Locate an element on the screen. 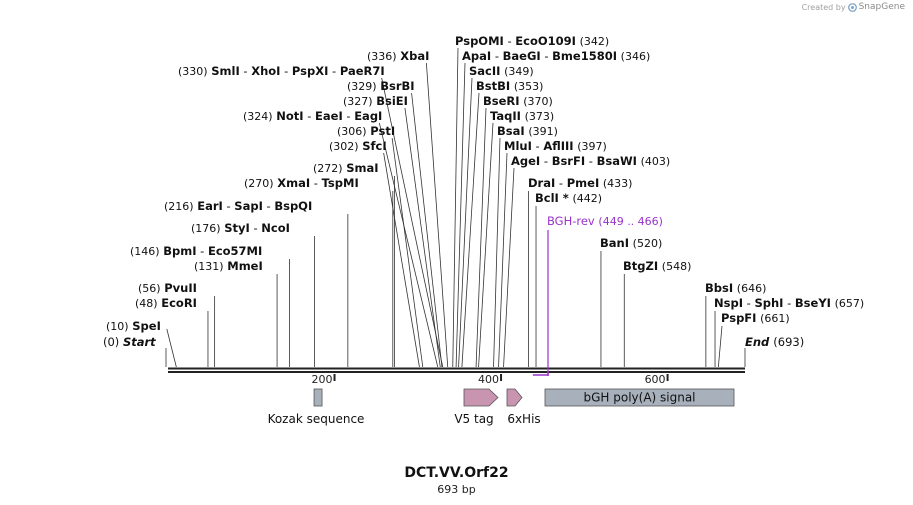  site-label-text: NspI - SphI - BseYI (657) is located at coordinates (789, 303).